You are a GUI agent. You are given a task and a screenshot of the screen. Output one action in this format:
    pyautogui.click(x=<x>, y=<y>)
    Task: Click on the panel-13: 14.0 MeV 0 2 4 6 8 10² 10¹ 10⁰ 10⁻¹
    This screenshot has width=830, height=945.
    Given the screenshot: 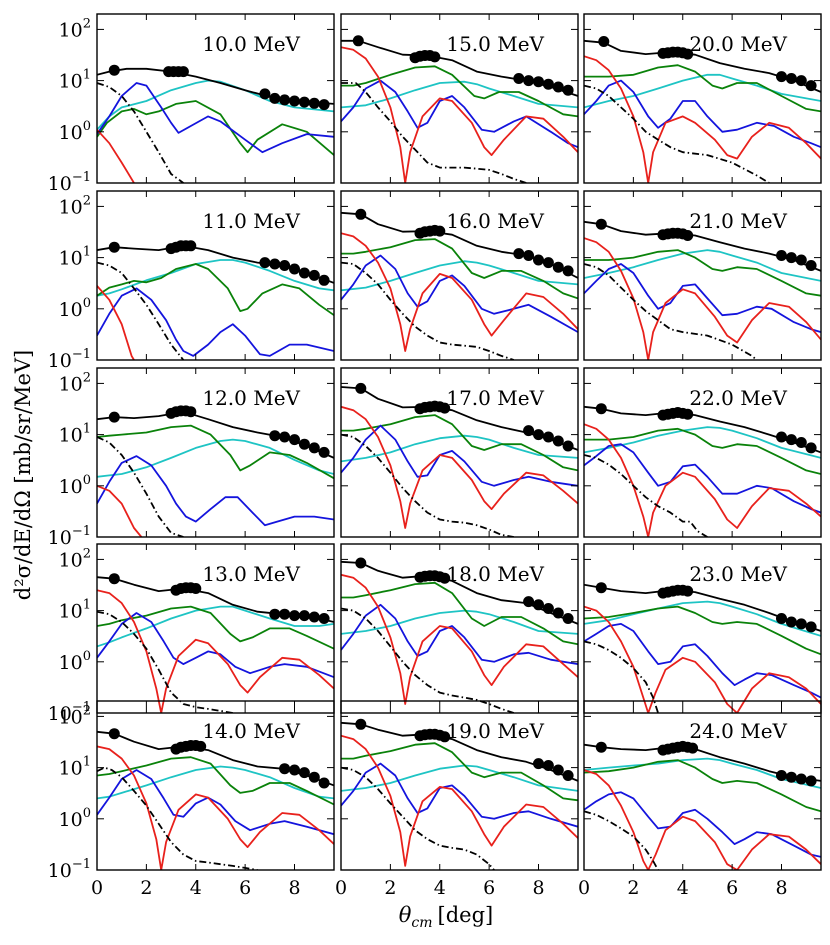 What is the action you would take?
    pyautogui.click(x=191, y=799)
    